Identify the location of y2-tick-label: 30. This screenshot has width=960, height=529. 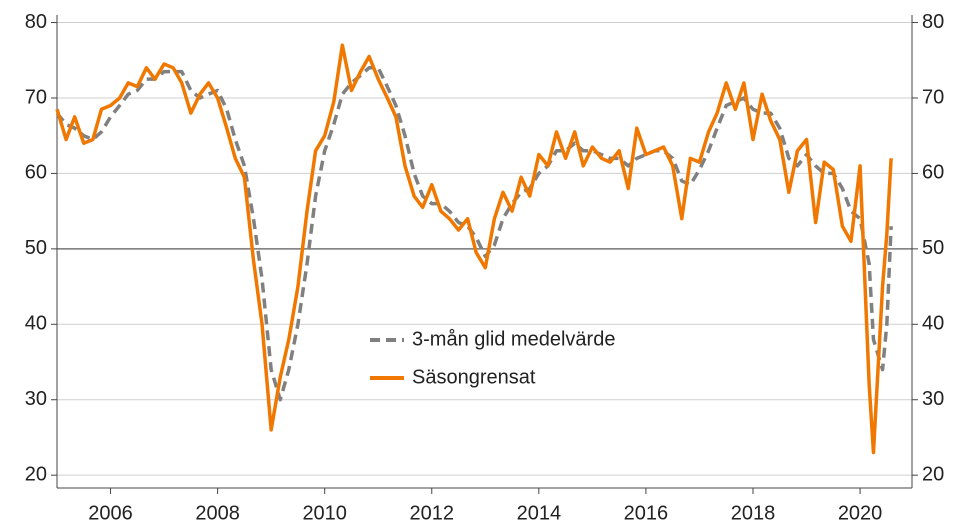
(933, 399).